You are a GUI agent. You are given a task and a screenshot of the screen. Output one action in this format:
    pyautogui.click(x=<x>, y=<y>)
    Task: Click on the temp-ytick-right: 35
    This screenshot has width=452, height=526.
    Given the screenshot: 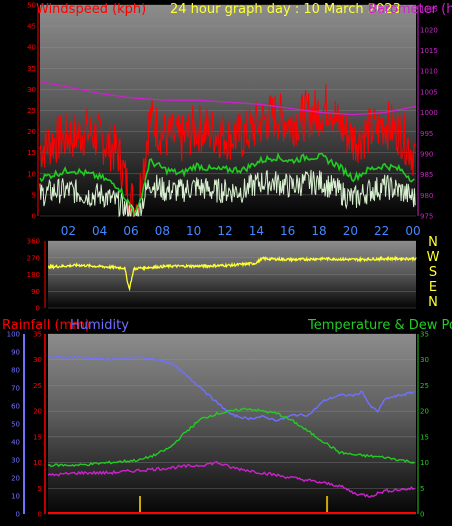 What is the action you would take?
    pyautogui.click(x=424, y=335)
    